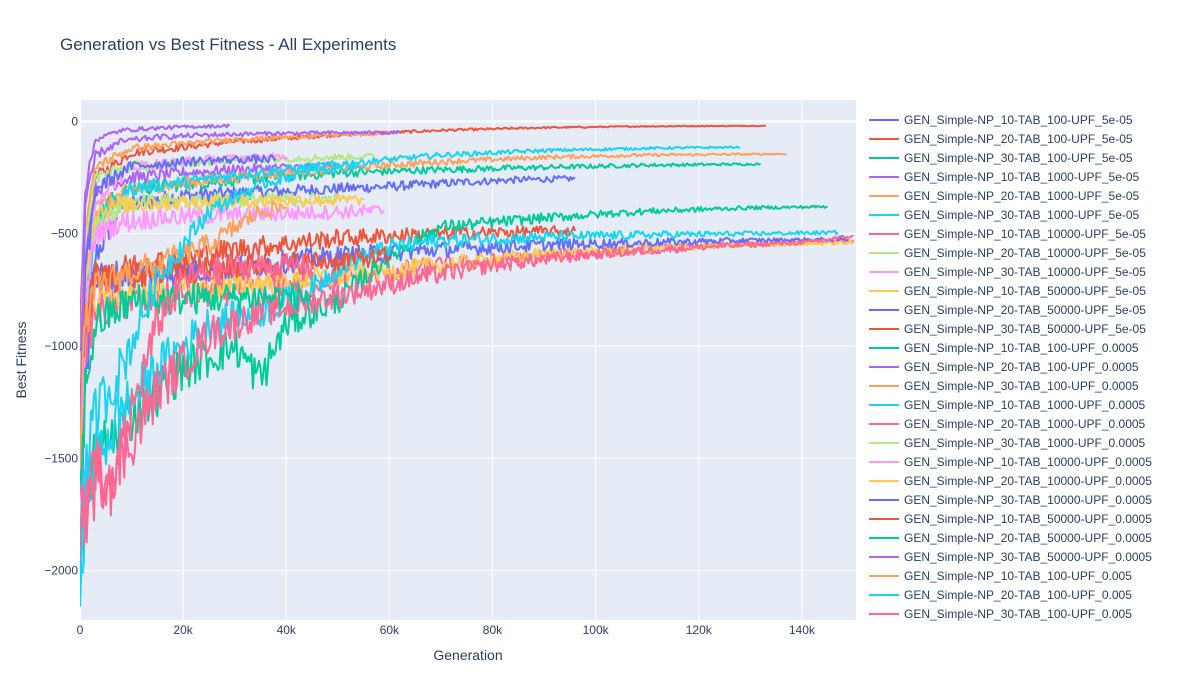  Describe the element at coordinates (596, 630) in the screenshot. I see `x-tick-label: 100k` at that location.